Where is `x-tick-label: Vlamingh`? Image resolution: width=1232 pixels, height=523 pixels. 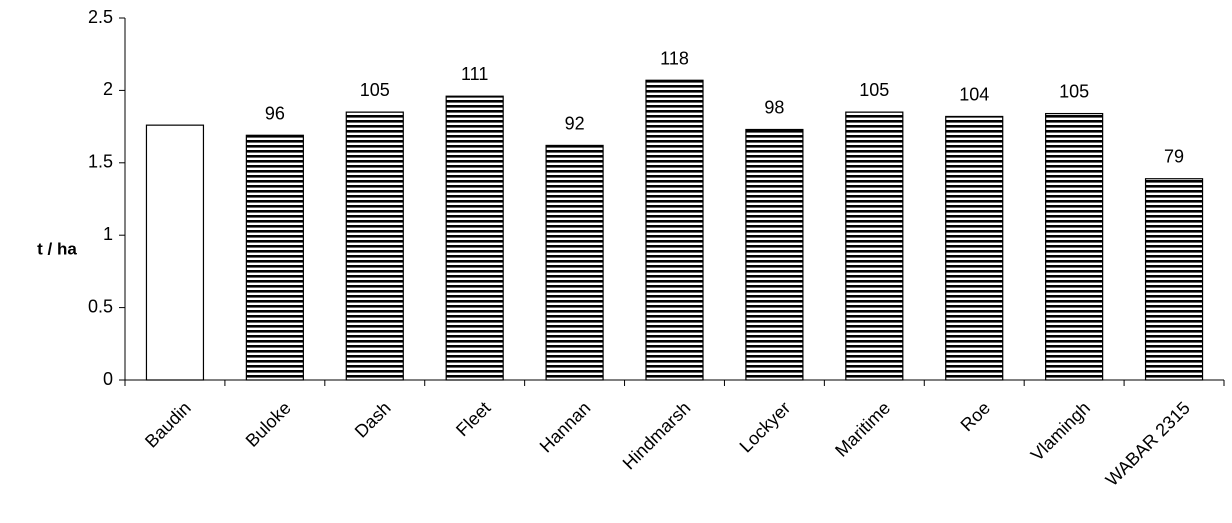
x-tick-label: Vlamingh is located at coordinates (1060, 431).